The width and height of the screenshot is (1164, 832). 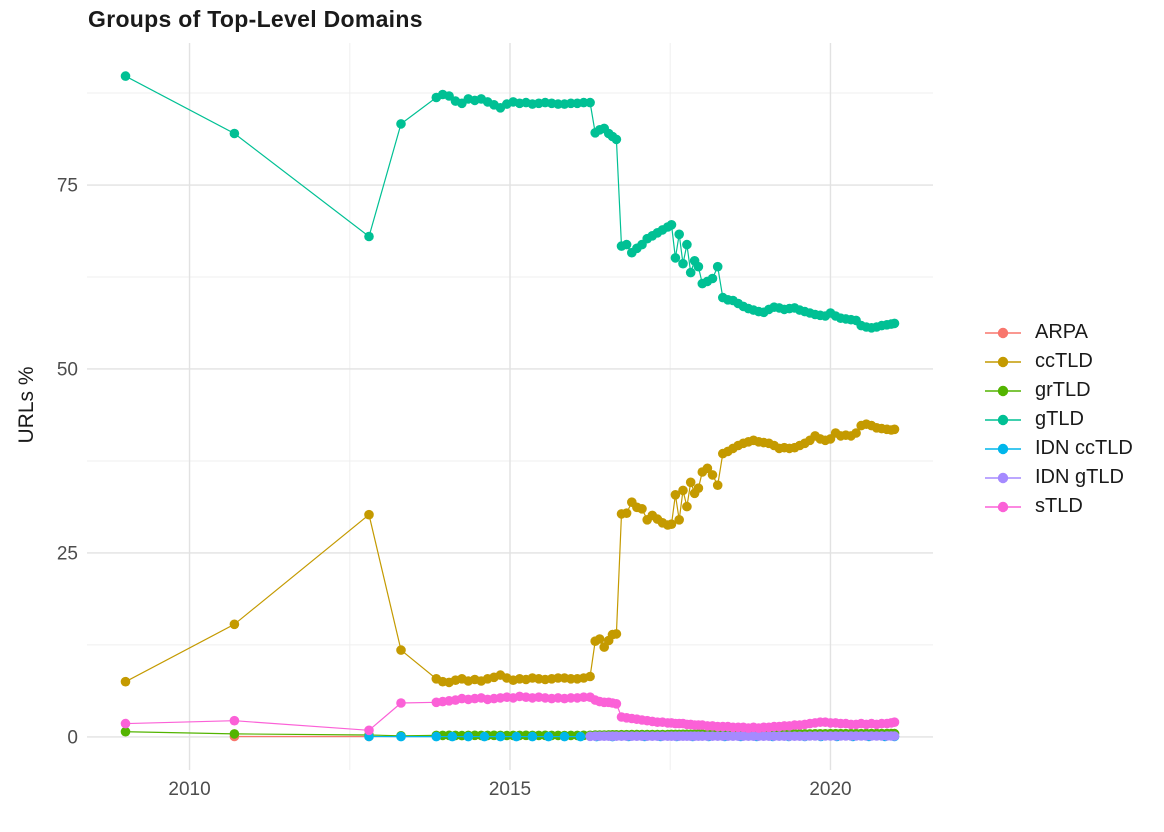 I want to click on legend-item-stld: sTLD, so click(x=1058, y=506).